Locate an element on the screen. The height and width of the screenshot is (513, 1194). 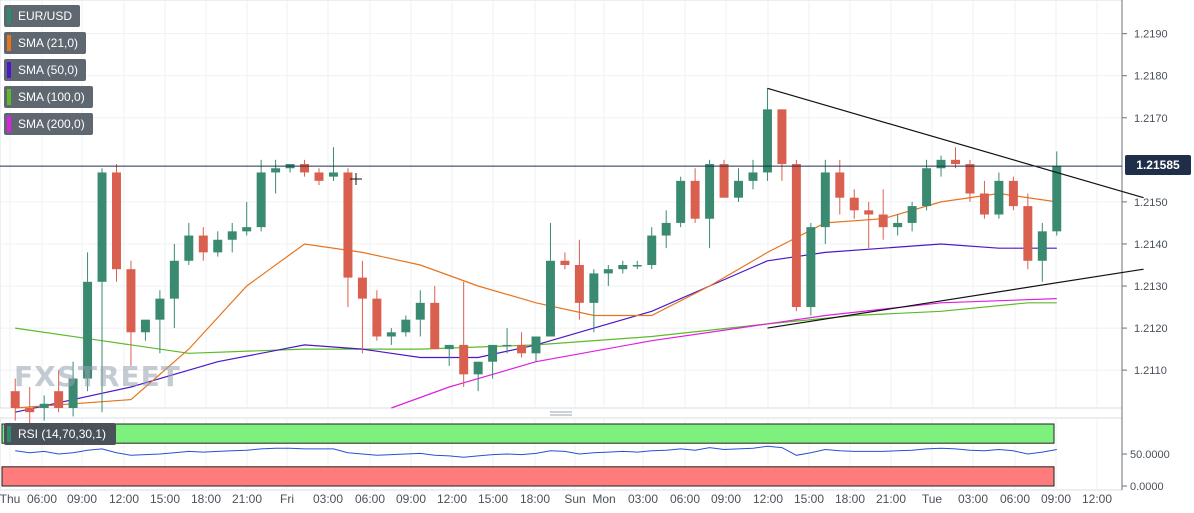
x-tick-label: 12:00 is located at coordinates (768, 499).